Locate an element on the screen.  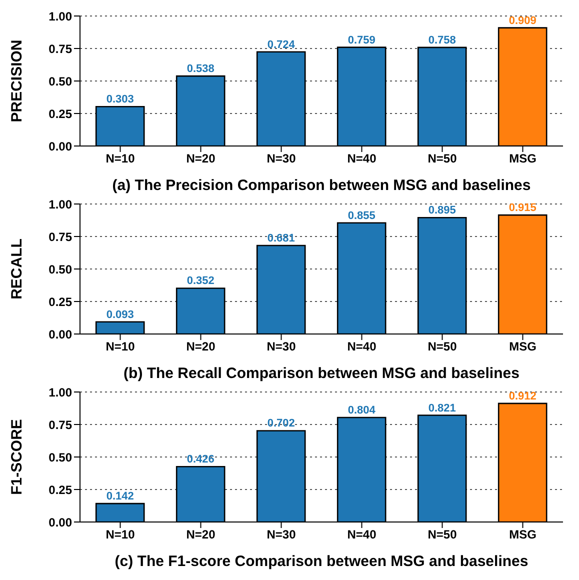
data-label: 0.303 is located at coordinates (120, 100).